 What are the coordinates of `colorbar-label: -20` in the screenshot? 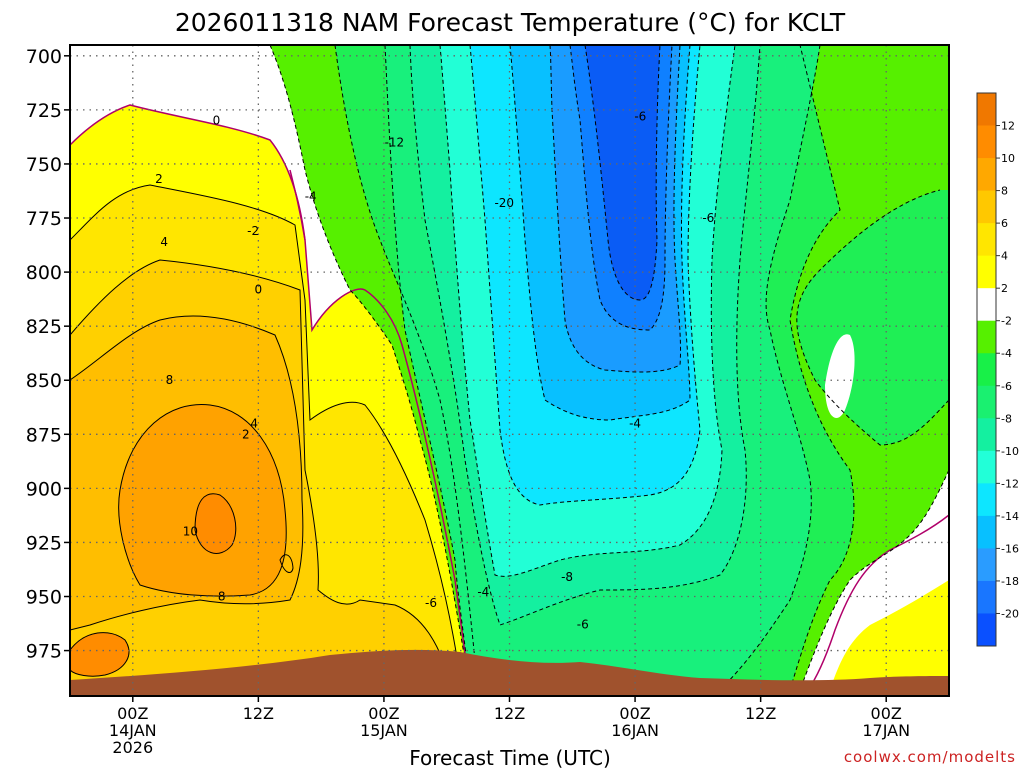 It's located at (1010, 613).